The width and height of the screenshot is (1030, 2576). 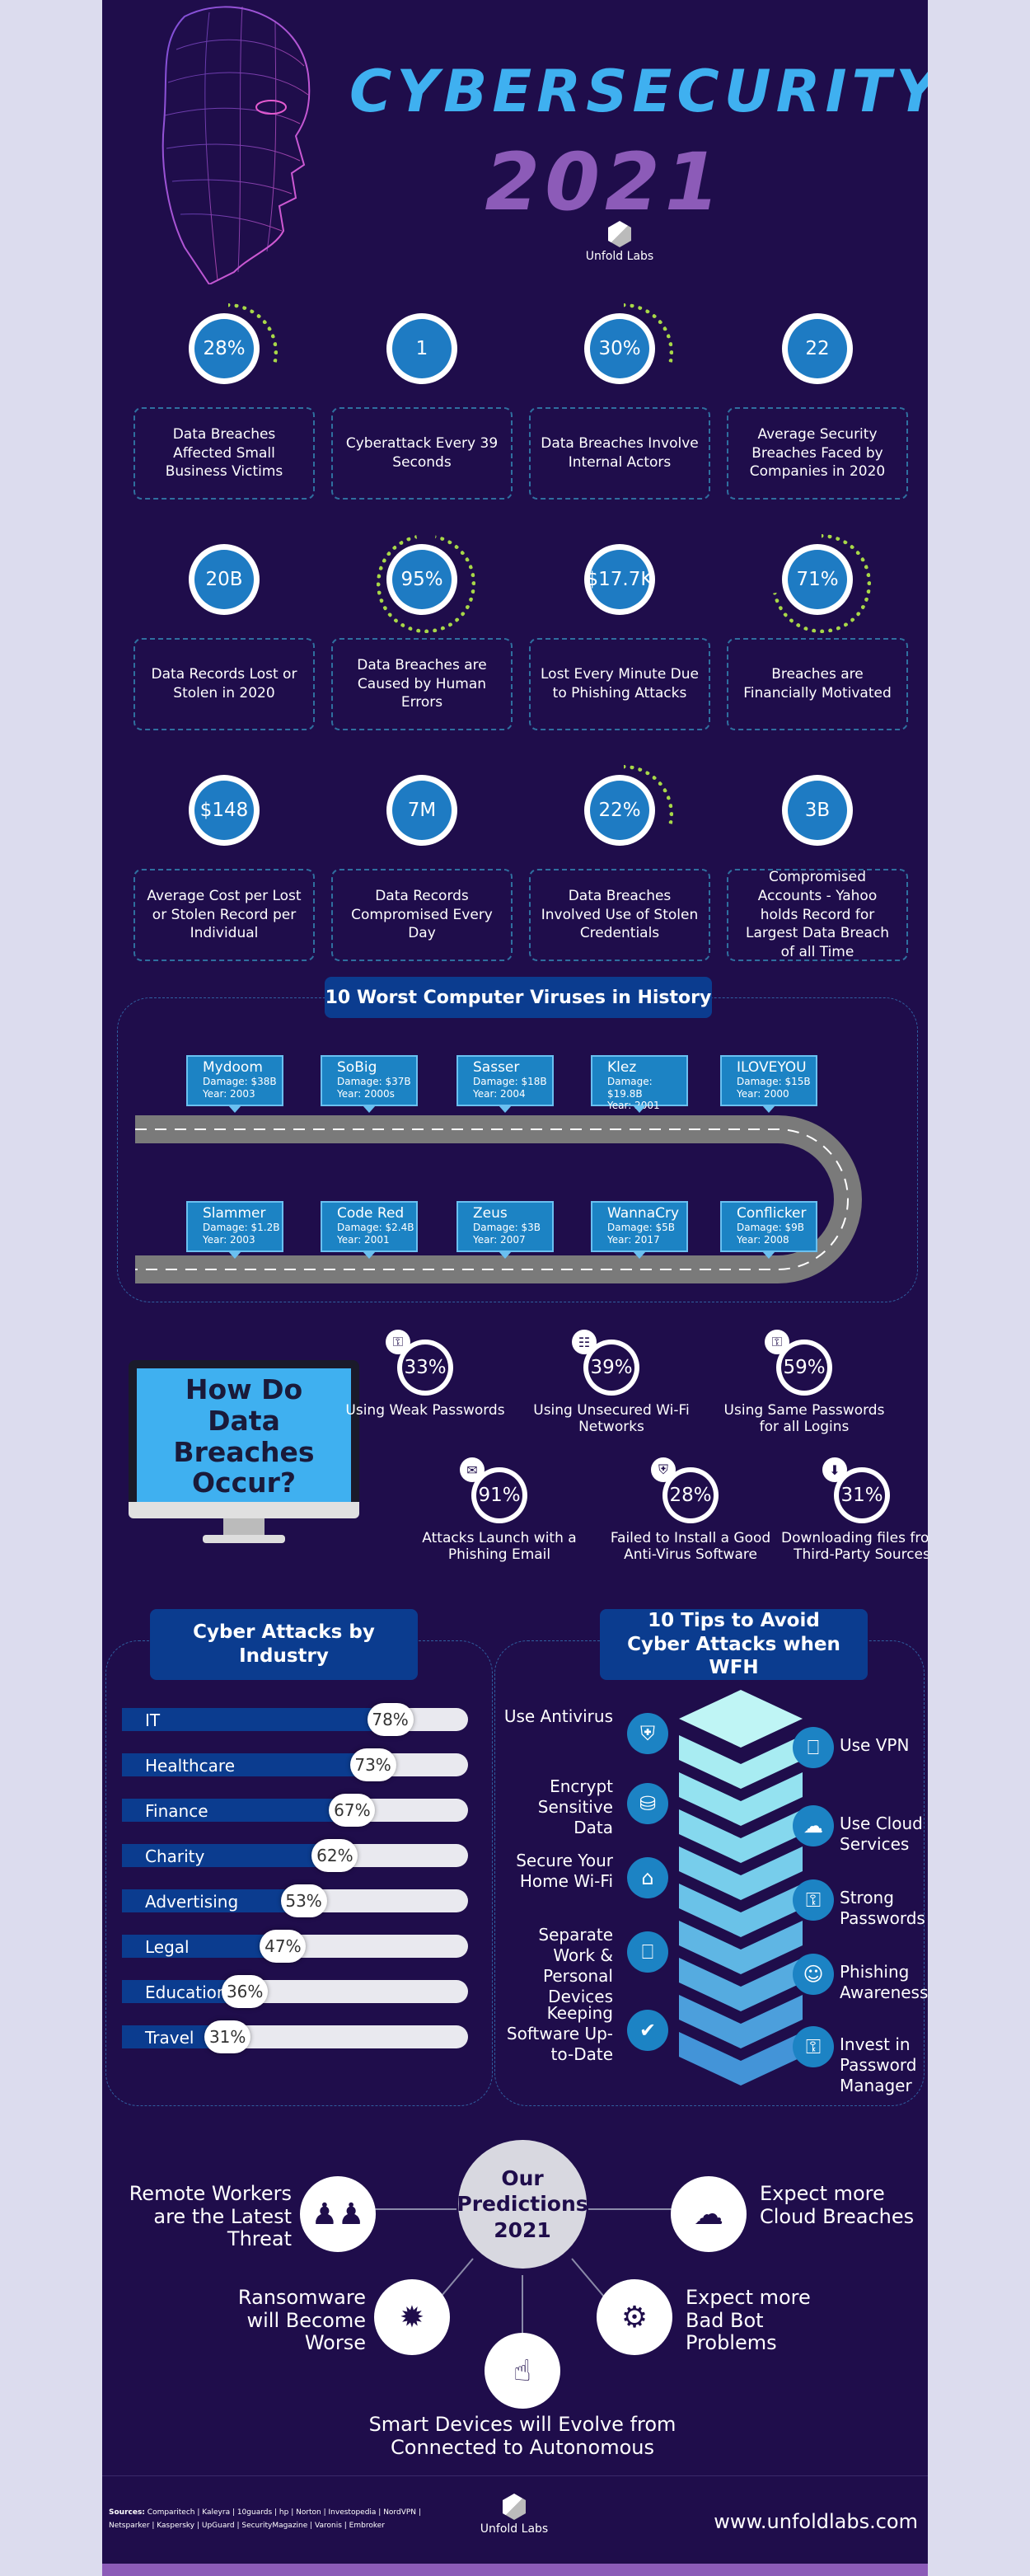 I want to click on virus-card: Code Red Damage: $2.4B Year: 2001, so click(x=369, y=1230).